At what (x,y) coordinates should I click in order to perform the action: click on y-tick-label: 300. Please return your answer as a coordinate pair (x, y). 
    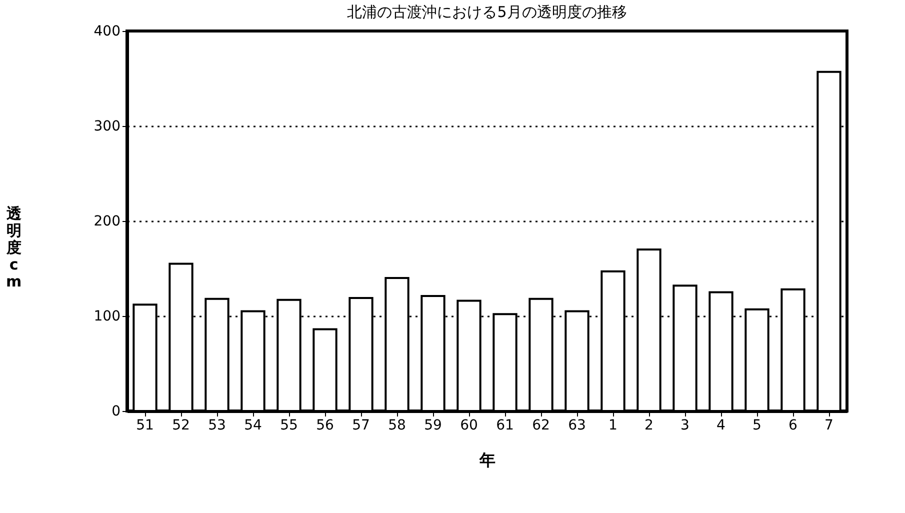
    Looking at the image, I should click on (107, 126).